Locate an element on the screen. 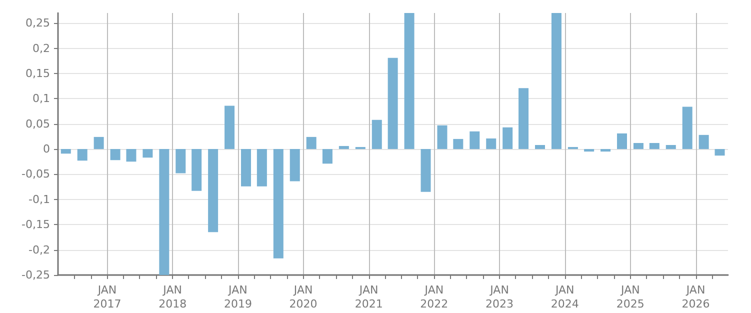  y-tick-label: -0,1 is located at coordinates (39, 199).